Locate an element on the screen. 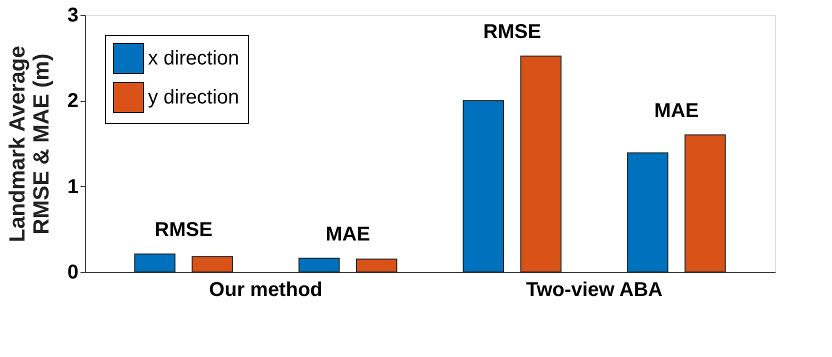 The width and height of the screenshot is (832, 357). y-tick-label: 3 is located at coordinates (72, 15).